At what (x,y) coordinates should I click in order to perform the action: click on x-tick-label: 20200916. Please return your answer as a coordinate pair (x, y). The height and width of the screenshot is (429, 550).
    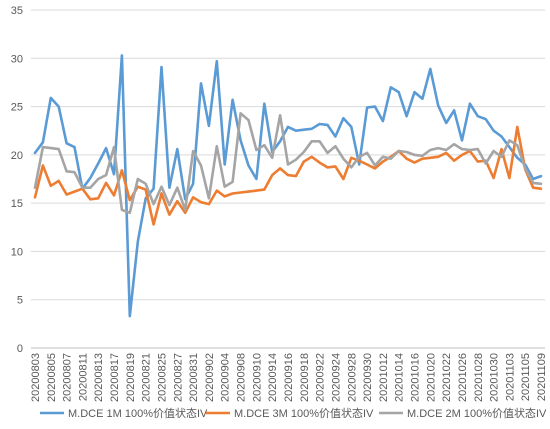
    Looking at the image, I should click on (289, 377).